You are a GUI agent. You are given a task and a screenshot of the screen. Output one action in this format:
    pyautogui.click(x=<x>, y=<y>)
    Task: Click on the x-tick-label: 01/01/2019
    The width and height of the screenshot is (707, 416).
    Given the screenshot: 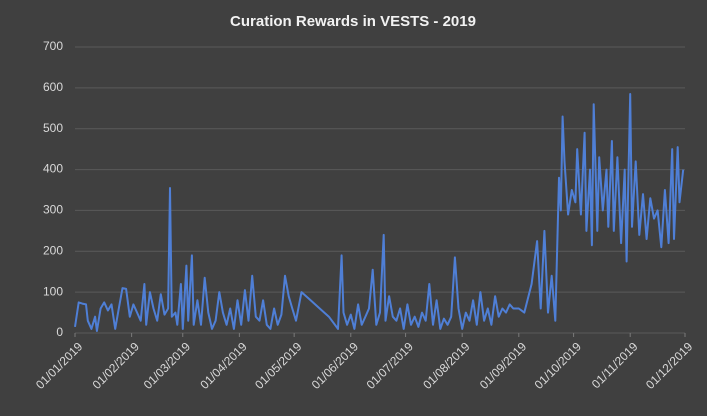 What is the action you would take?
    pyautogui.click(x=59, y=365)
    